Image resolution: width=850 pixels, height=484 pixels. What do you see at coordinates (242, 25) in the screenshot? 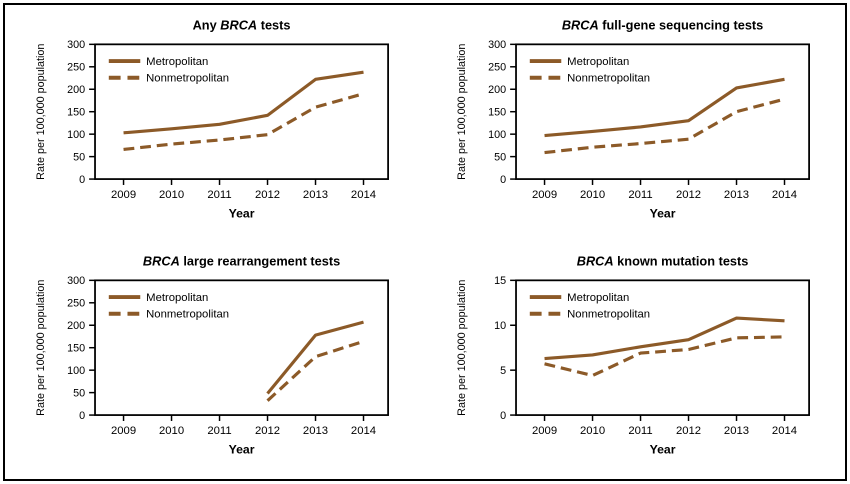
I see `chart-title: Any BRCA tests` at bounding box center [242, 25].